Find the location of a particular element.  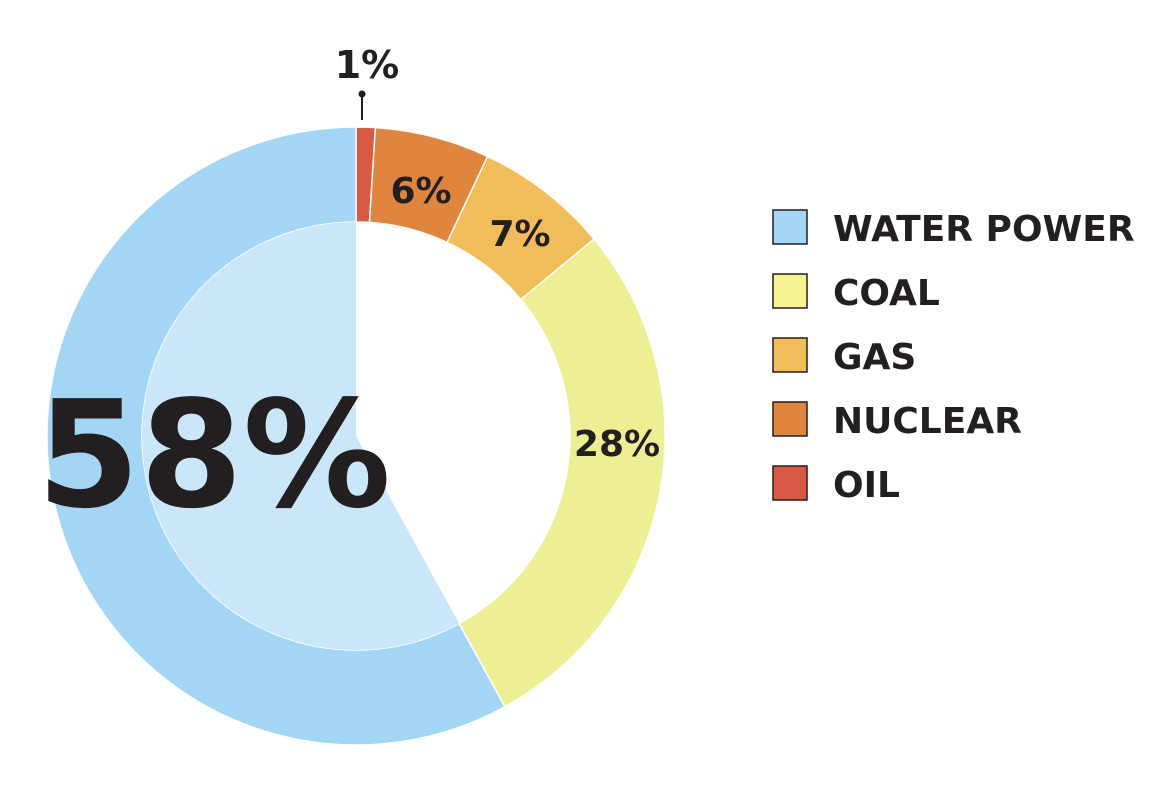

label-nuclear: 6% is located at coordinates (420, 191).